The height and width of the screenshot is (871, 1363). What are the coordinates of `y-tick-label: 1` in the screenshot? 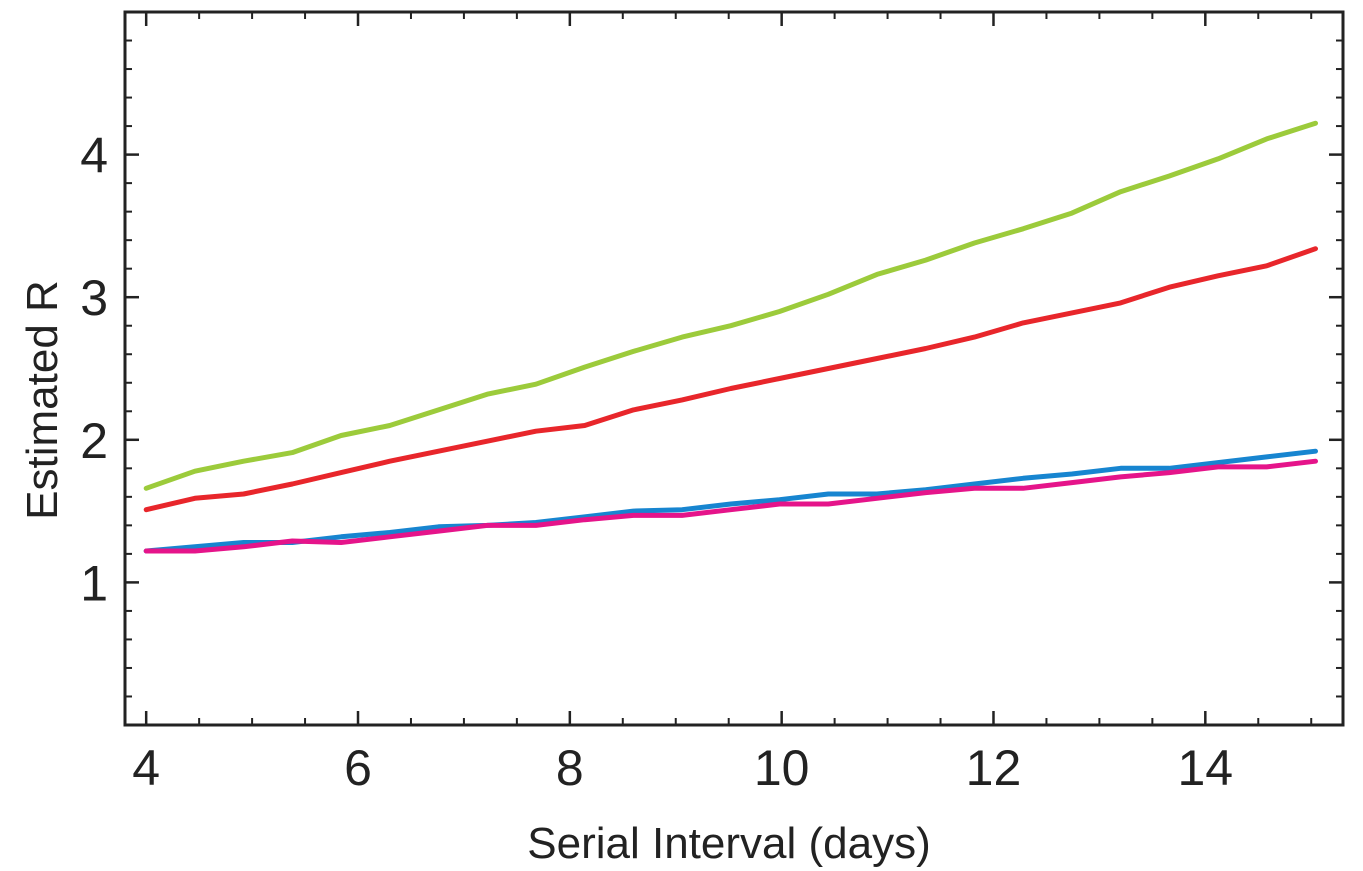 It's located at (94, 583).